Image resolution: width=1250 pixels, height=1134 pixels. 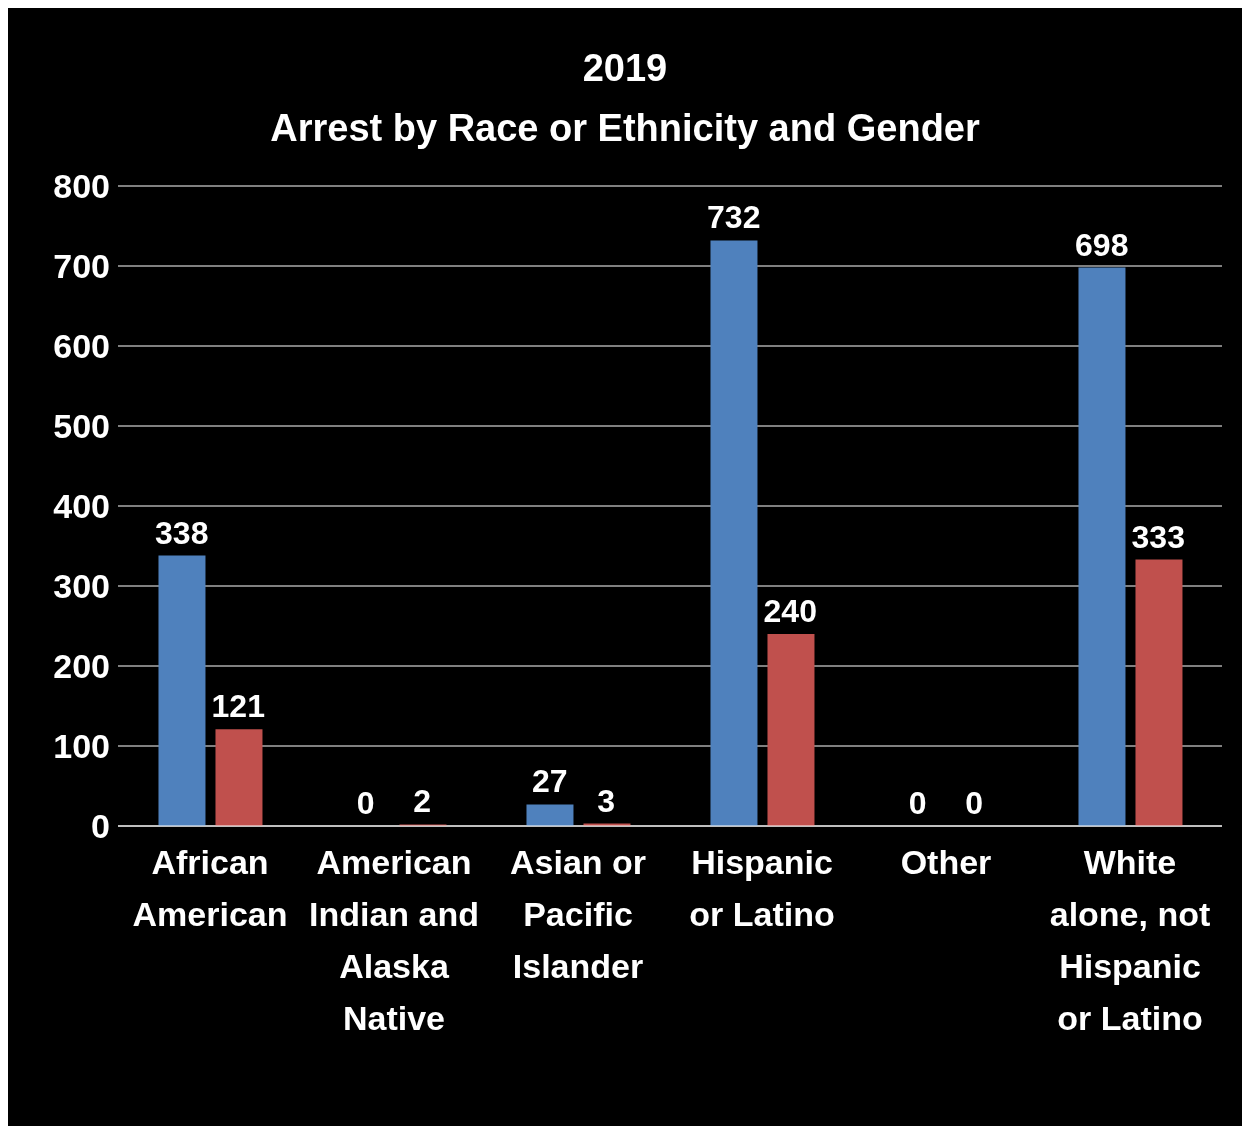 I want to click on data-label: 240, so click(x=790, y=611).